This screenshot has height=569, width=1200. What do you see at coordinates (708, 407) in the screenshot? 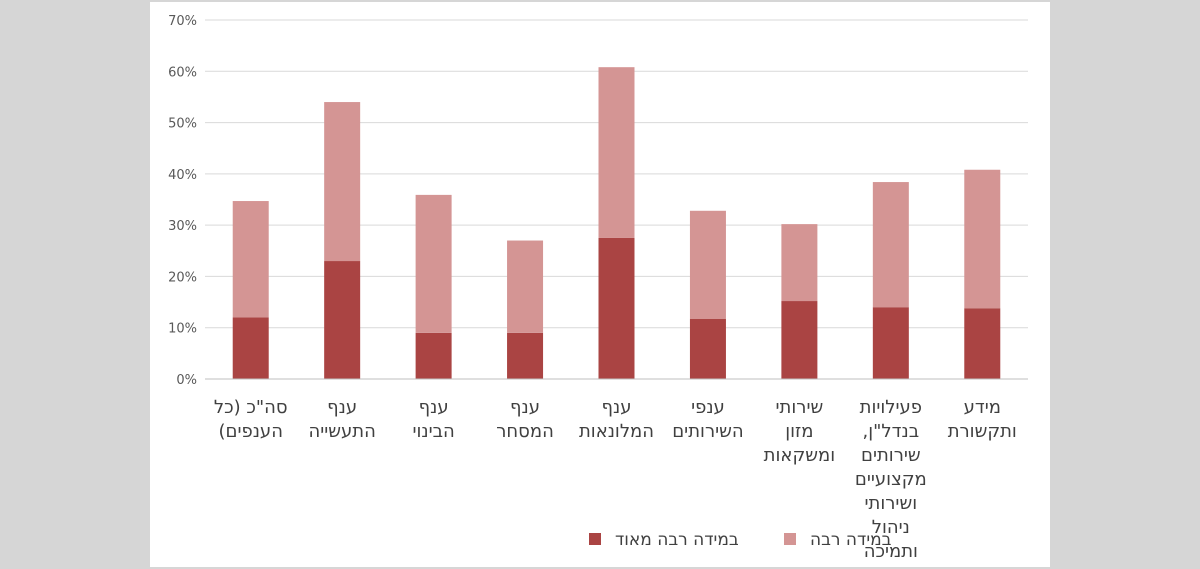
I see `category-label-line: ענפי` at bounding box center [708, 407].